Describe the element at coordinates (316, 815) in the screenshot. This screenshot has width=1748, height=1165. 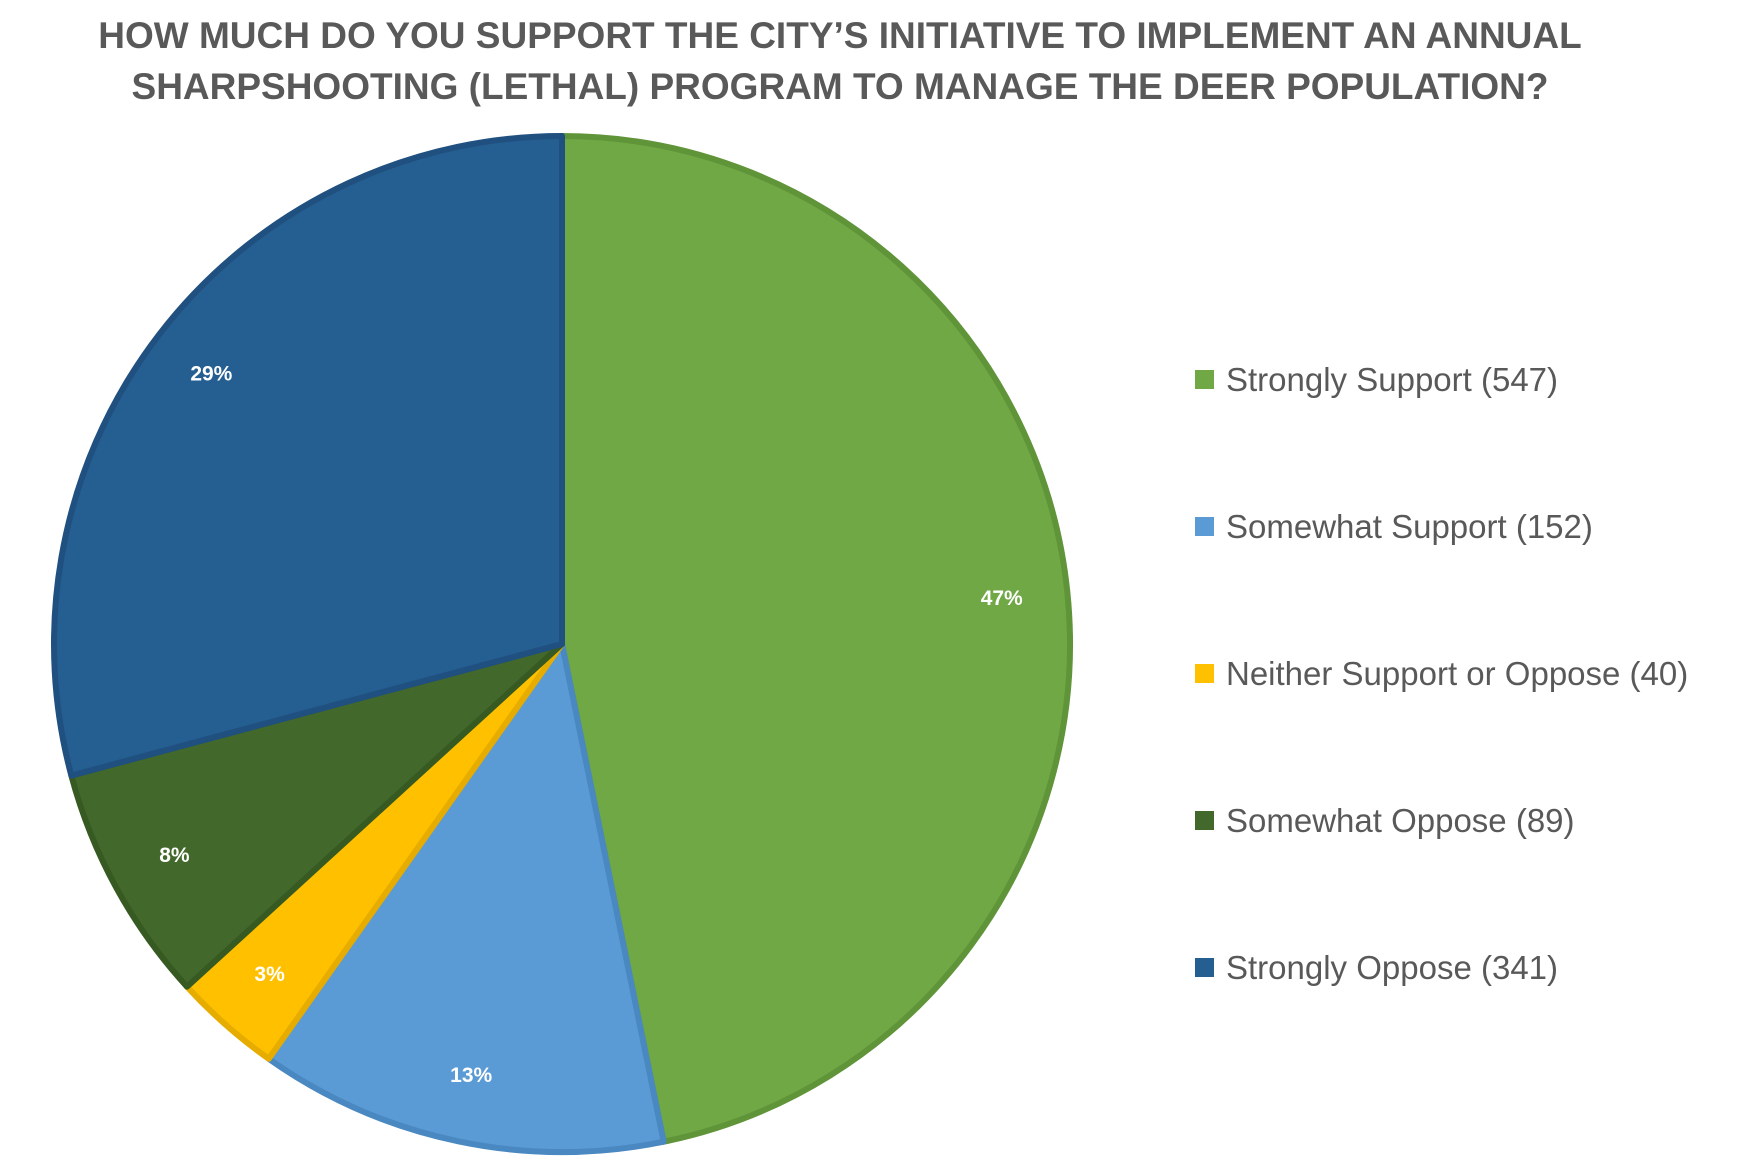
I see `pie-slice-somewhat-oppose` at that location.